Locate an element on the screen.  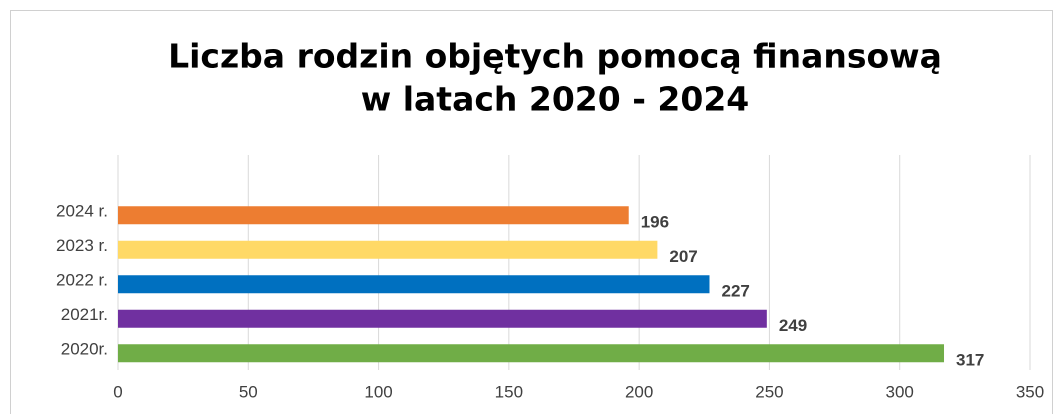
x-tick-label: 50 is located at coordinates (248, 391).